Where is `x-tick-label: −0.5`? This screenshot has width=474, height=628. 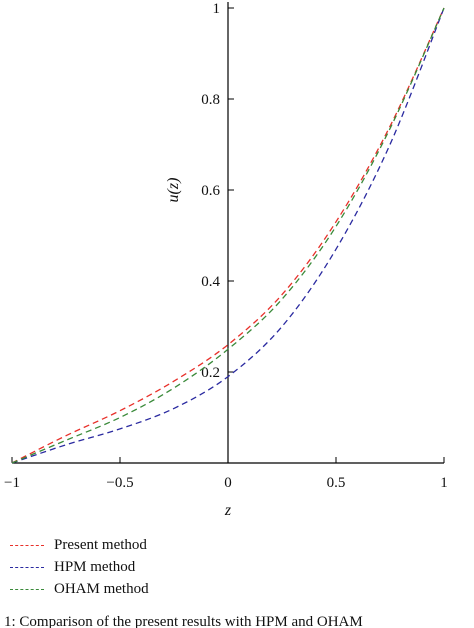 x-tick-label: −0.5 is located at coordinates (119, 483).